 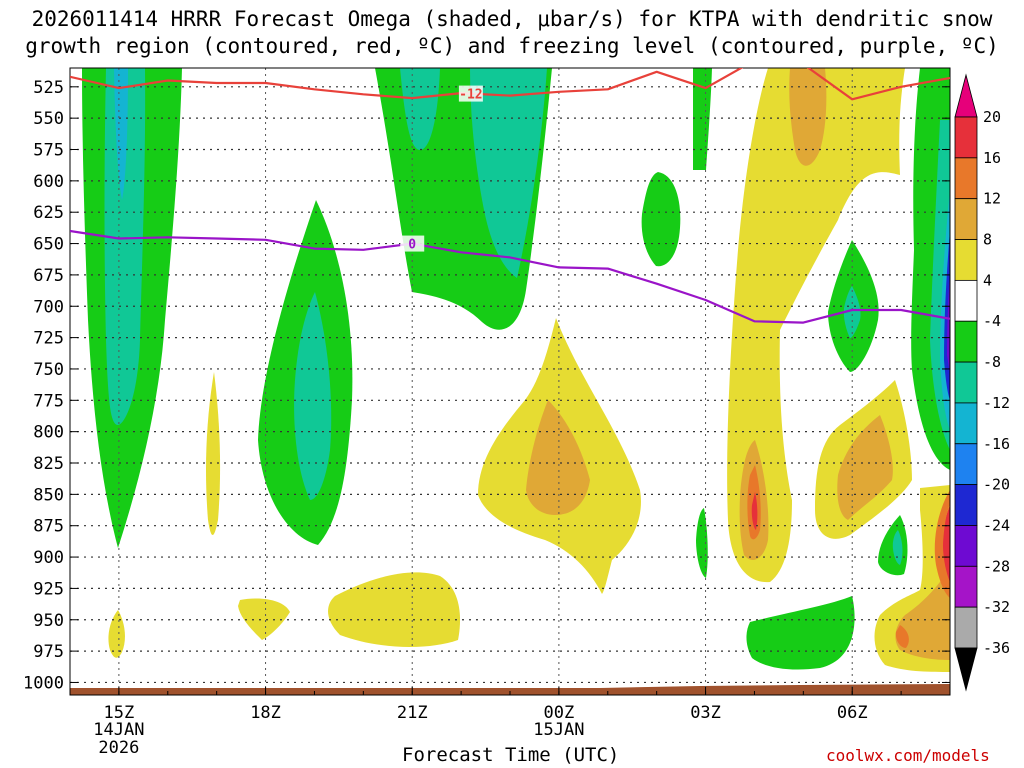 What do you see at coordinates (508, 173) in the screenshot?
I see `ascent-core-22z` at bounding box center [508, 173].